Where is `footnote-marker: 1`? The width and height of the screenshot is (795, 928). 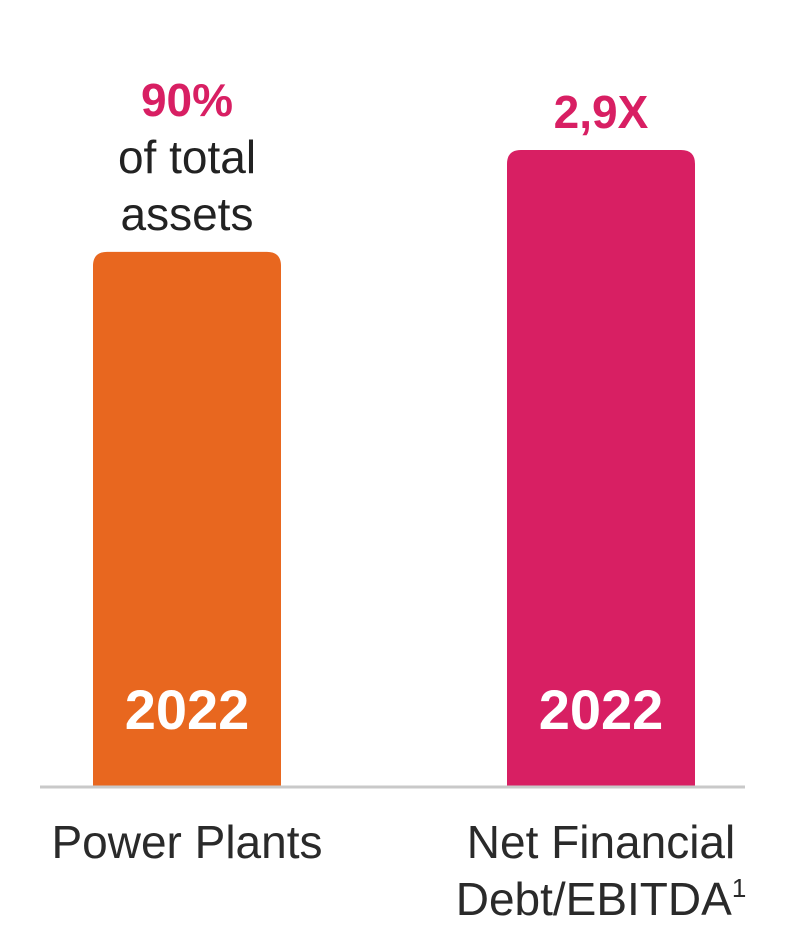
footnote-marker: 1 is located at coordinates (739, 888).